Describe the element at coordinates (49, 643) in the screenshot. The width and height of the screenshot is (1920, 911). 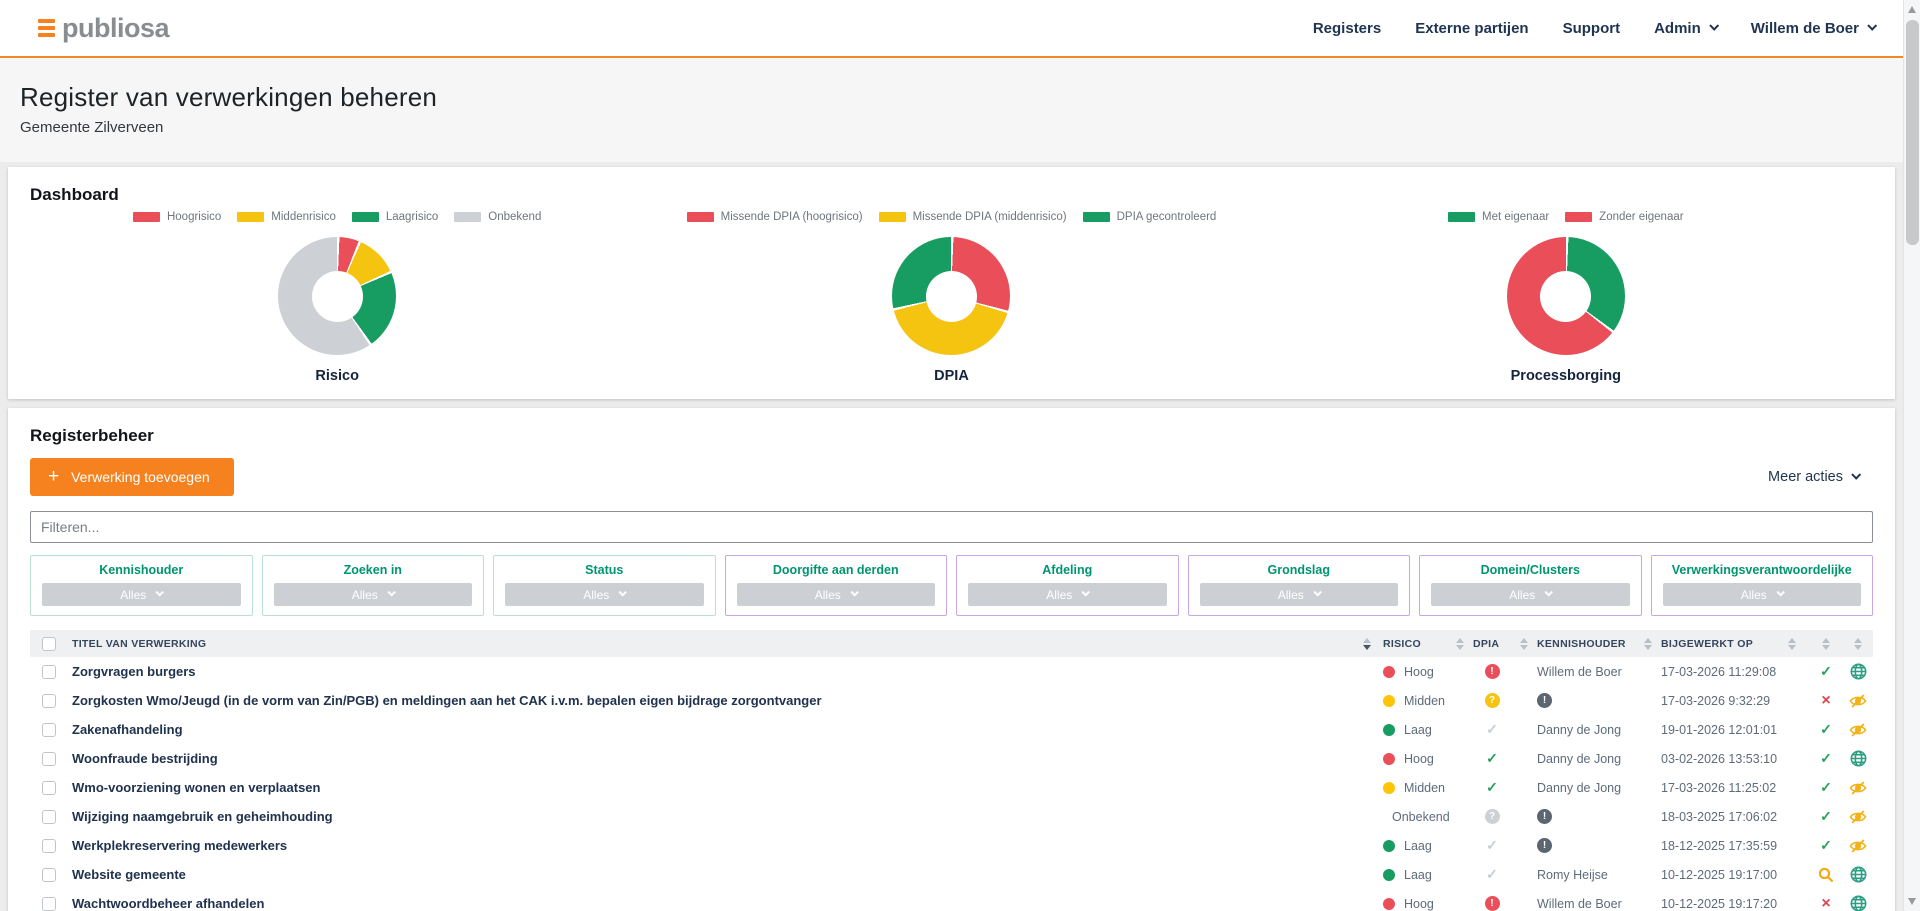
I see `select-all-checkbox` at that location.